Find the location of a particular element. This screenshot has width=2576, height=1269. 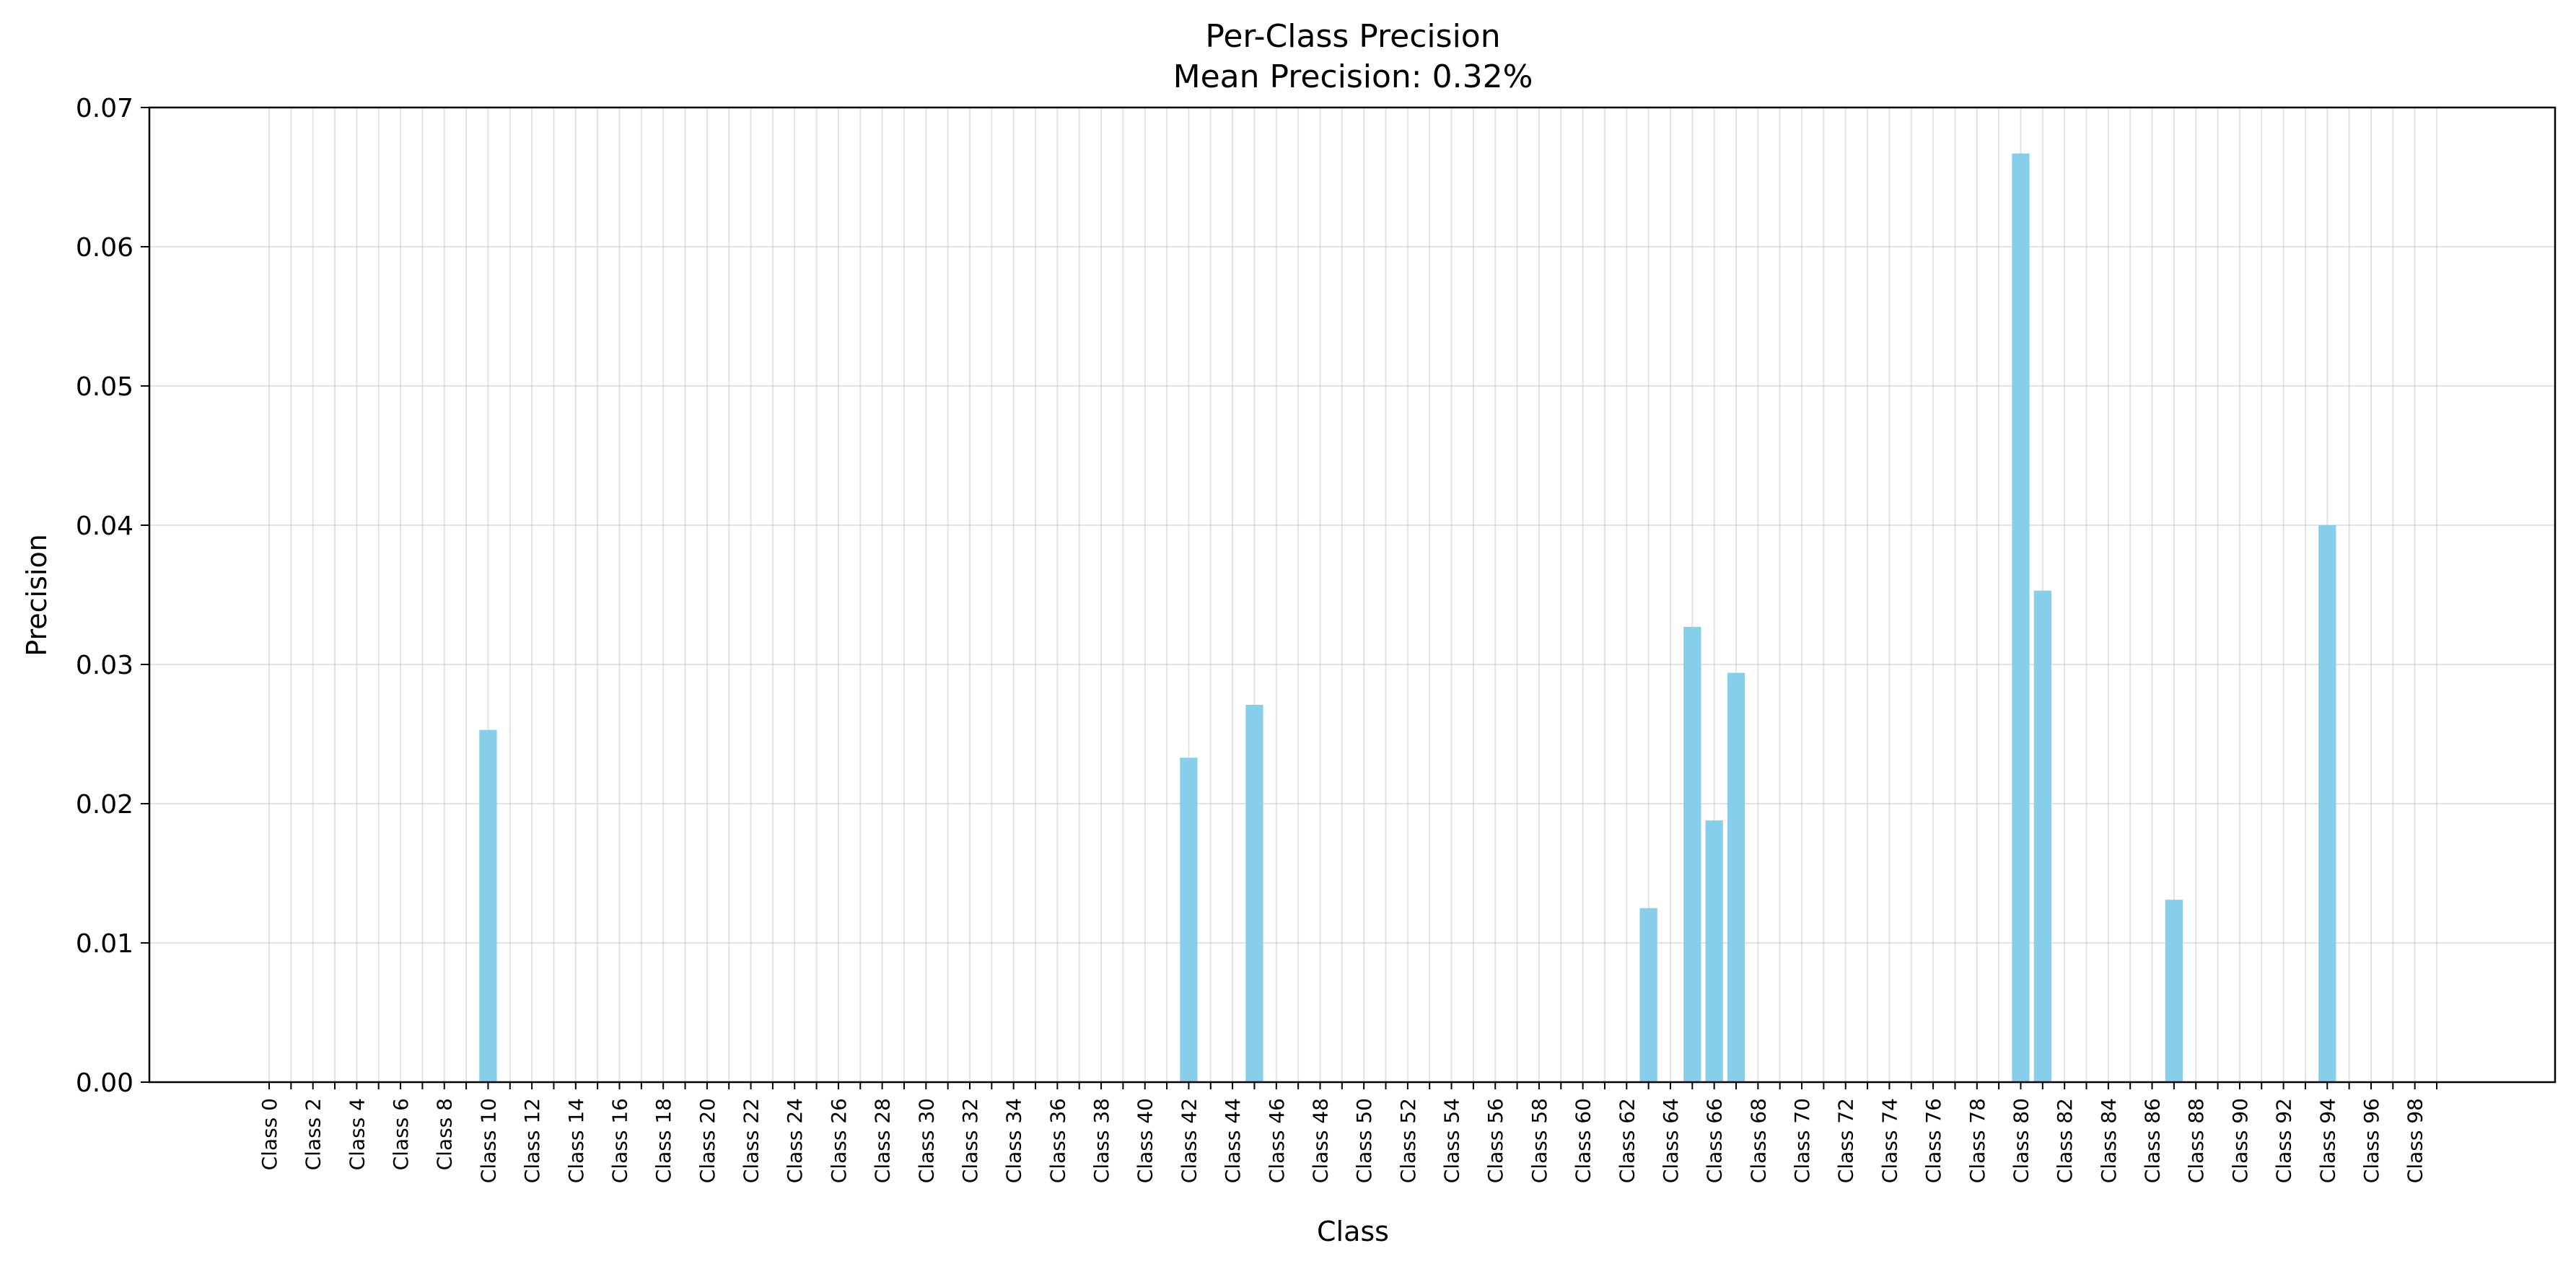

x-tick-label: Class 50 is located at coordinates (1364, 1140).